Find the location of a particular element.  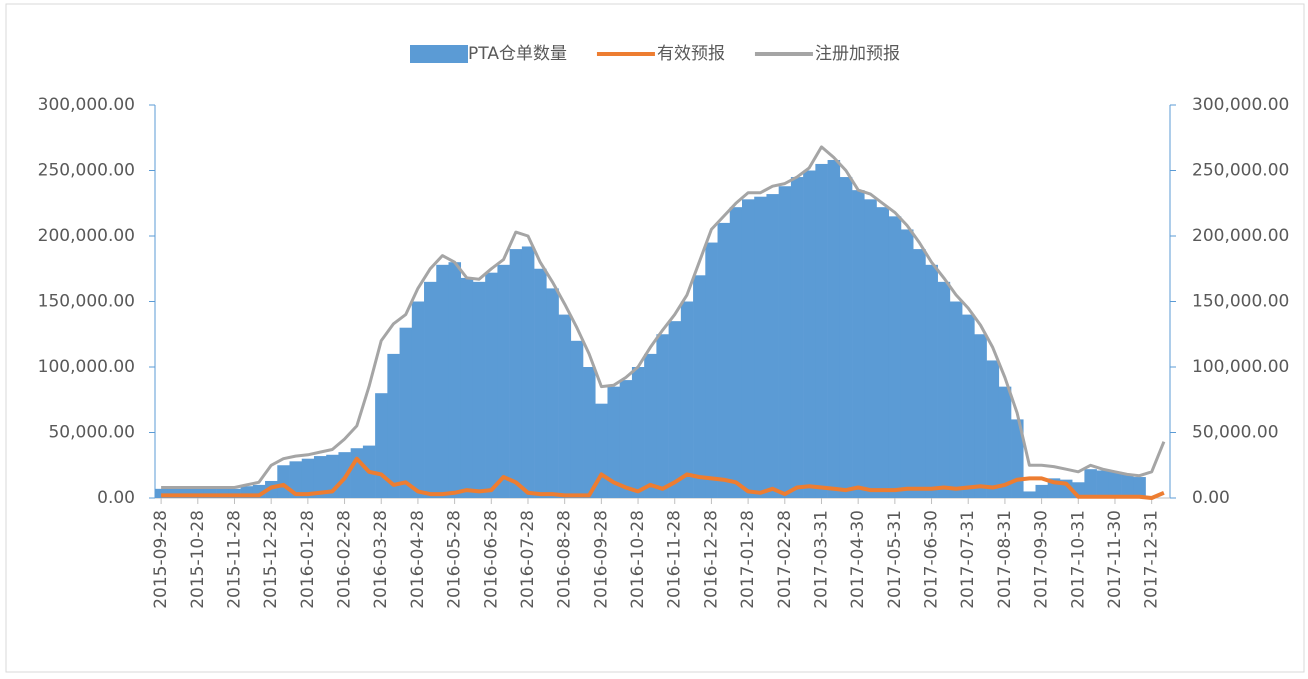

x-tick-label: 2016-01-28 is located at coordinates (308, 559).